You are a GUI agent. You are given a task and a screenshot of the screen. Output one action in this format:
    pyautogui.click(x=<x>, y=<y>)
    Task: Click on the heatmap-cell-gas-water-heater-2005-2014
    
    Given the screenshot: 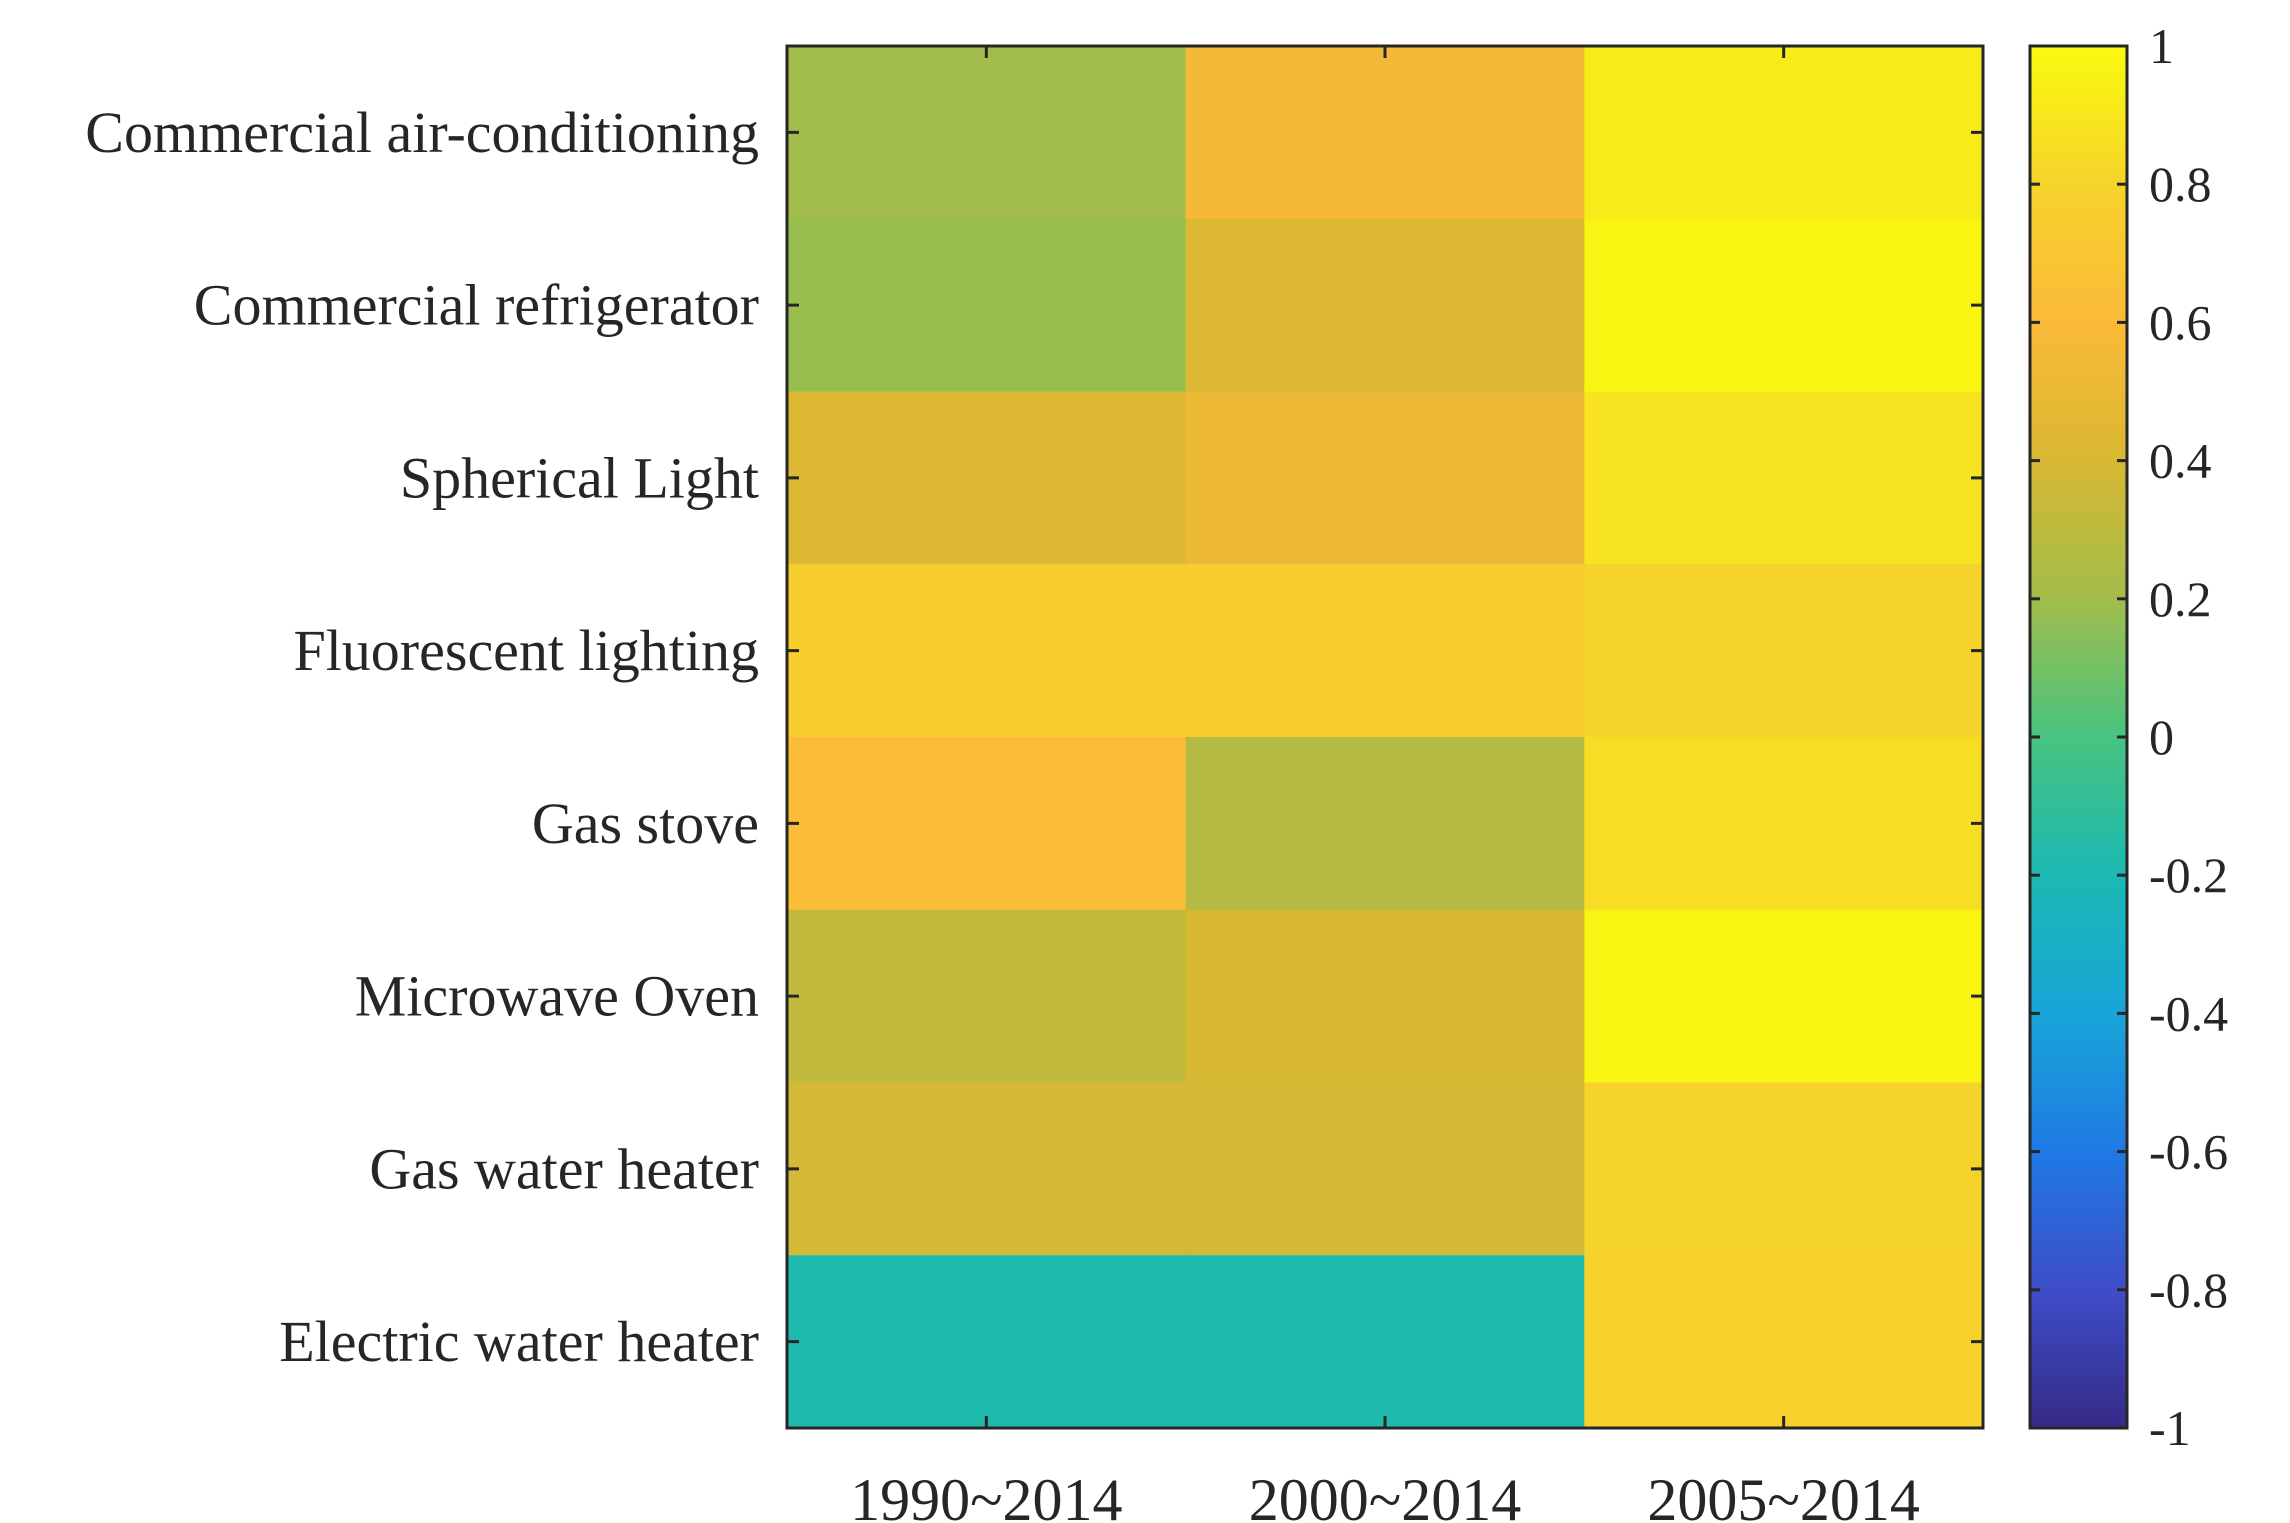 What is the action you would take?
    pyautogui.click(x=1784, y=1169)
    